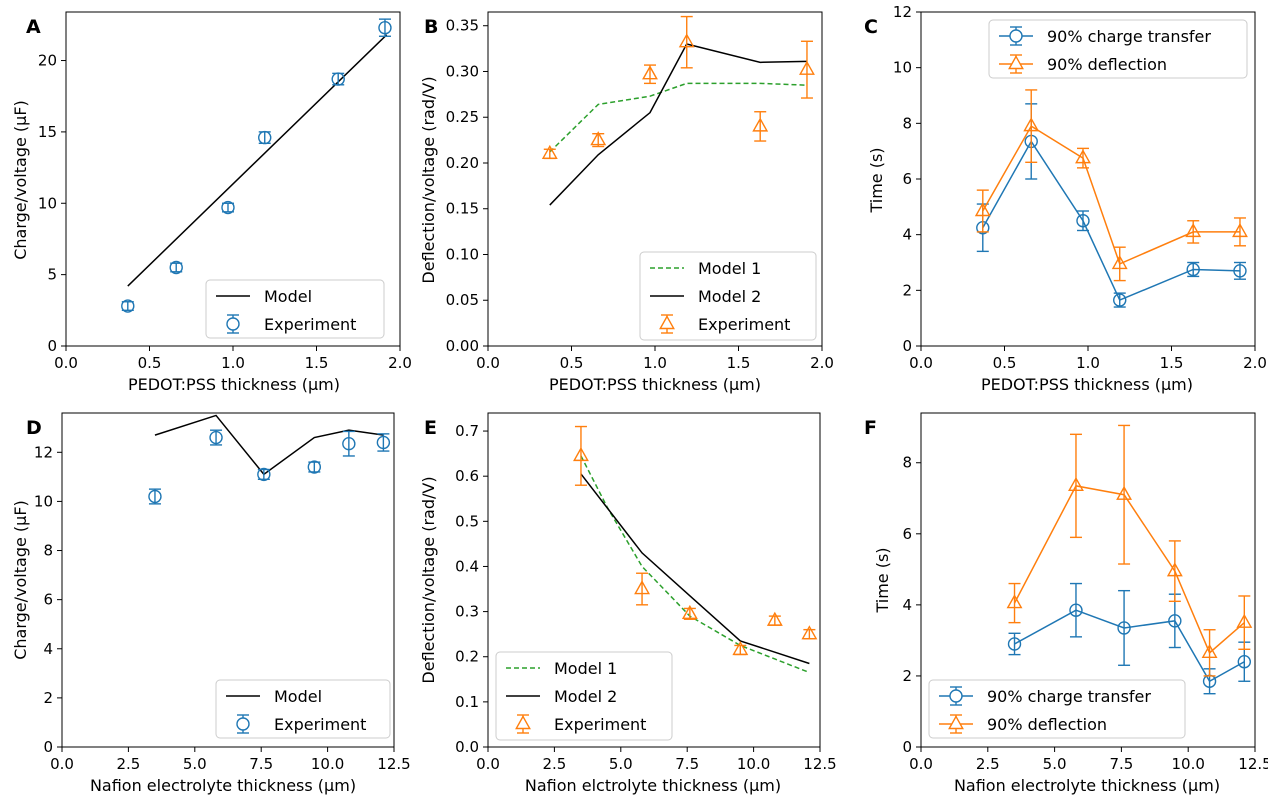 Image resolution: width=1268 pixels, height=797 pixels. What do you see at coordinates (1121, 764) in the screenshot?
I see `x-tick-label: 7.5` at bounding box center [1121, 764].